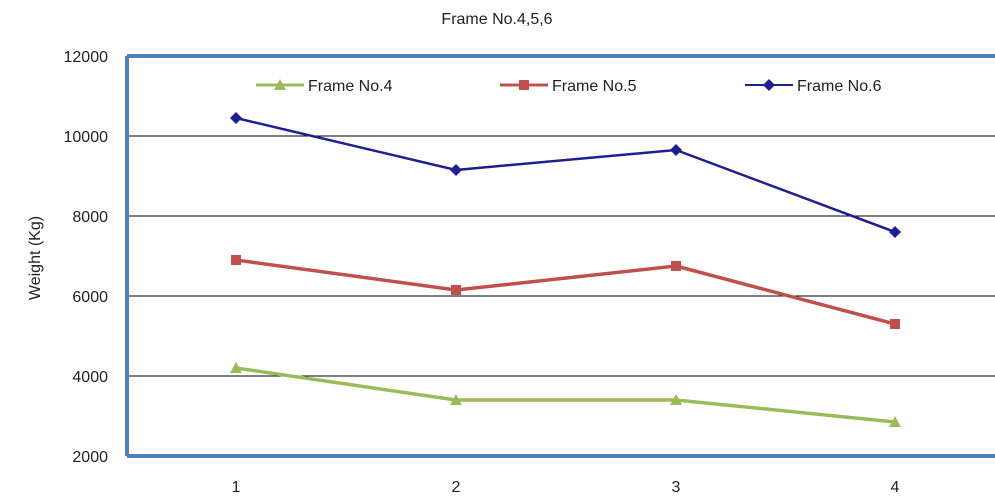  What do you see at coordinates (236, 487) in the screenshot?
I see `x-tick-label: 1` at bounding box center [236, 487].